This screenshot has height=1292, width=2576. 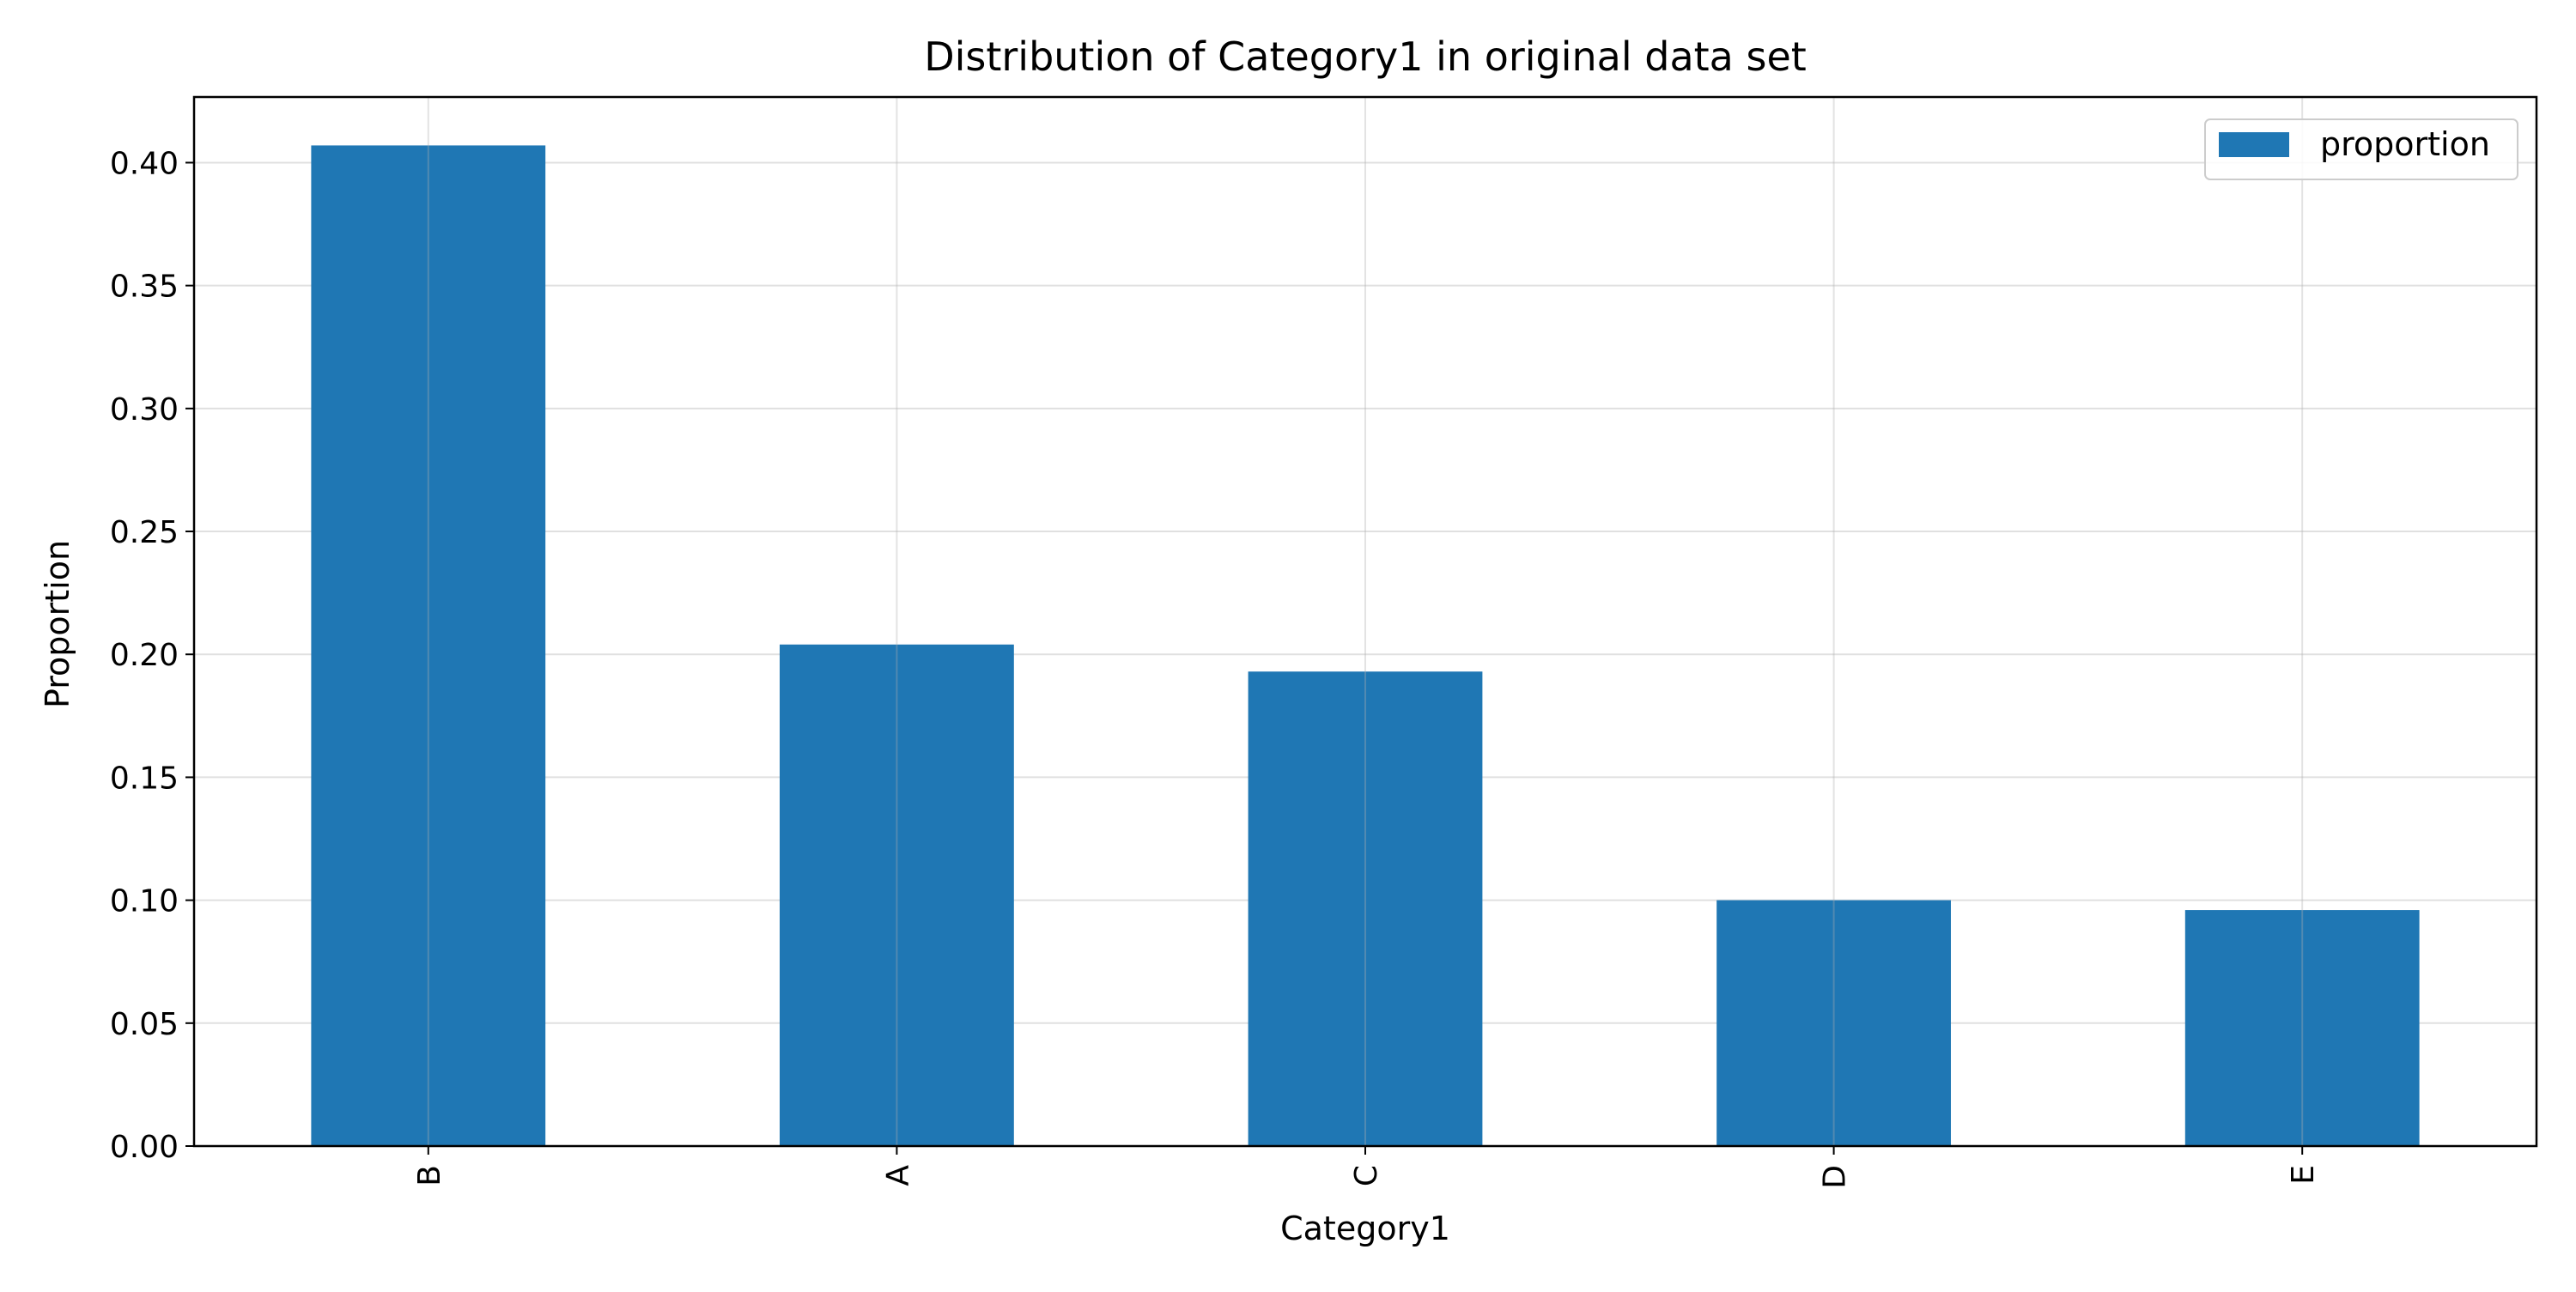 I want to click on bar-b, so click(x=429, y=646).